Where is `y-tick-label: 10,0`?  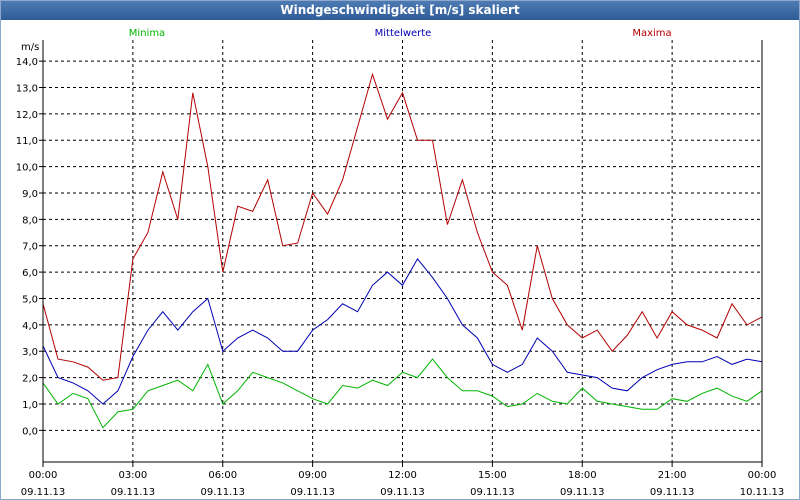 y-tick-label: 10,0 is located at coordinates (27, 168).